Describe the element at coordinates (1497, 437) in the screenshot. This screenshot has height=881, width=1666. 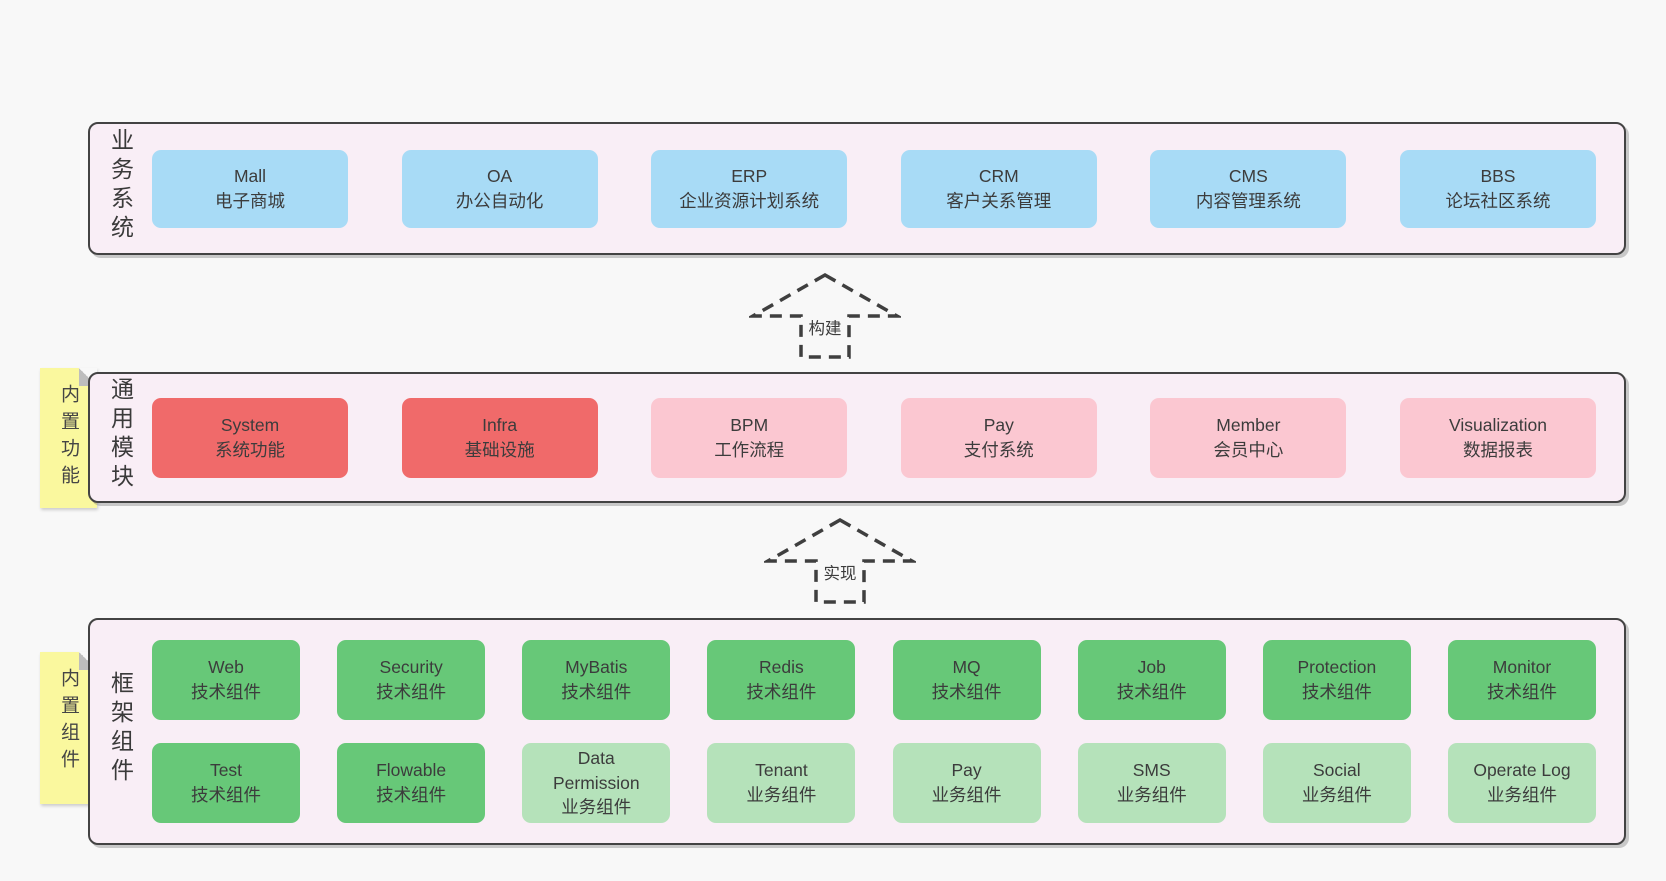
I see `box-visualization: Visualization 数据报表` at that location.